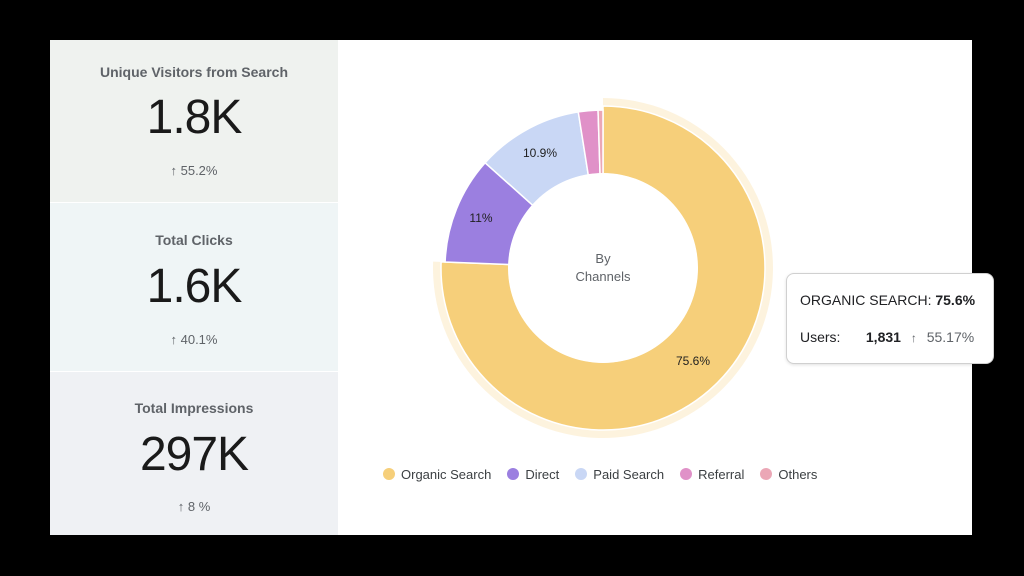 The height and width of the screenshot is (576, 1024). What do you see at coordinates (542, 474) in the screenshot?
I see `legend-label: Direct` at bounding box center [542, 474].